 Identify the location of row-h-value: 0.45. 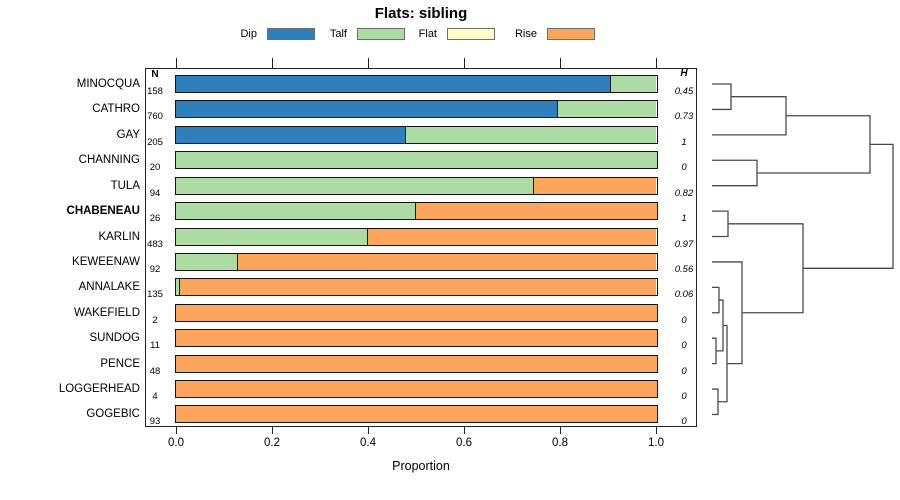
(684, 91).